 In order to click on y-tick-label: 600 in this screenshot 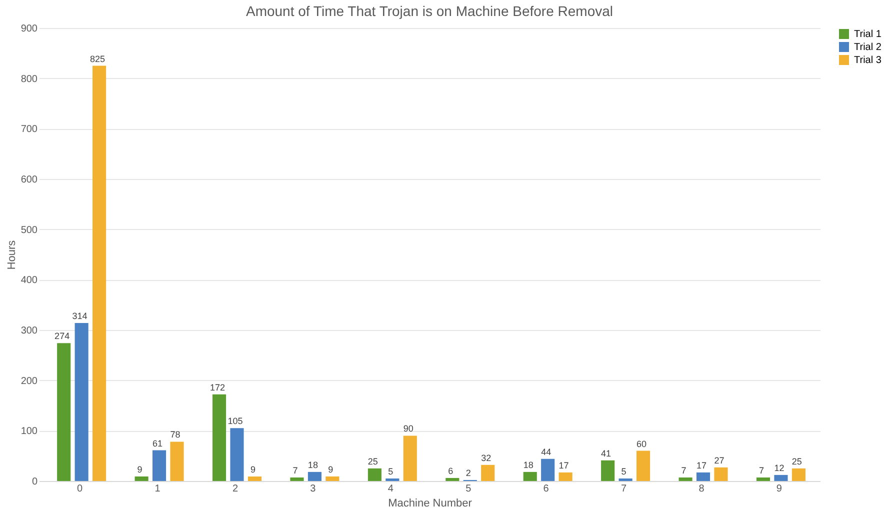, I will do `click(29, 180)`.